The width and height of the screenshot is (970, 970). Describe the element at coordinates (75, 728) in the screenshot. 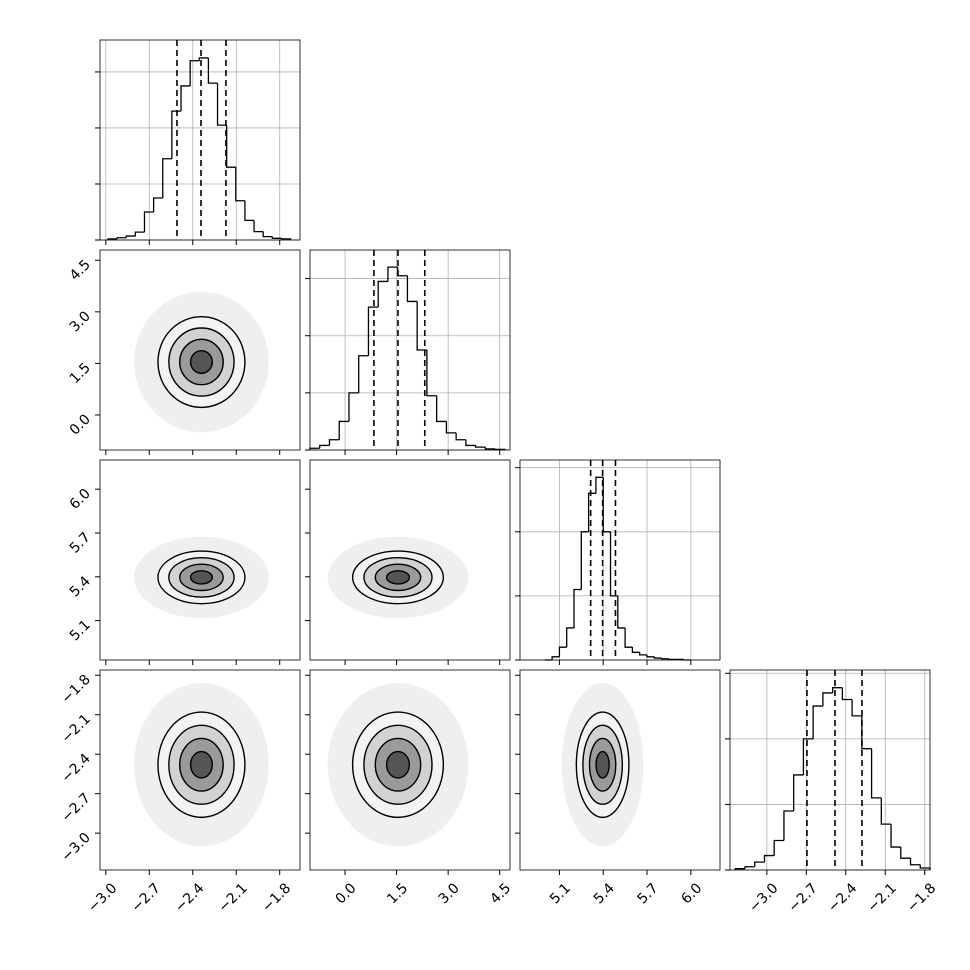

I see `y-tick-label: −2.1` at that location.